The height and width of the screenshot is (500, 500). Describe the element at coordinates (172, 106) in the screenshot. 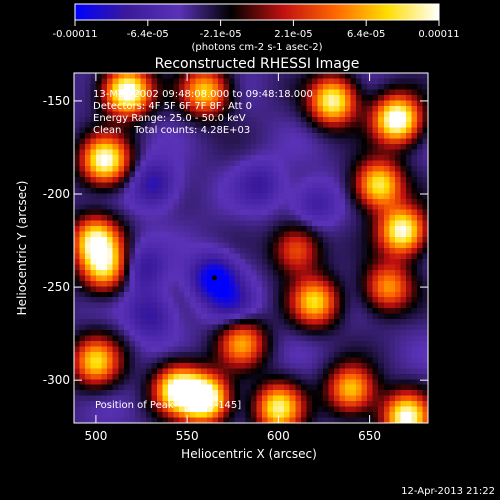

I see `annotation-detectors: Detectors: 4F 5F 6F 7F 8F, Att 0` at that location.